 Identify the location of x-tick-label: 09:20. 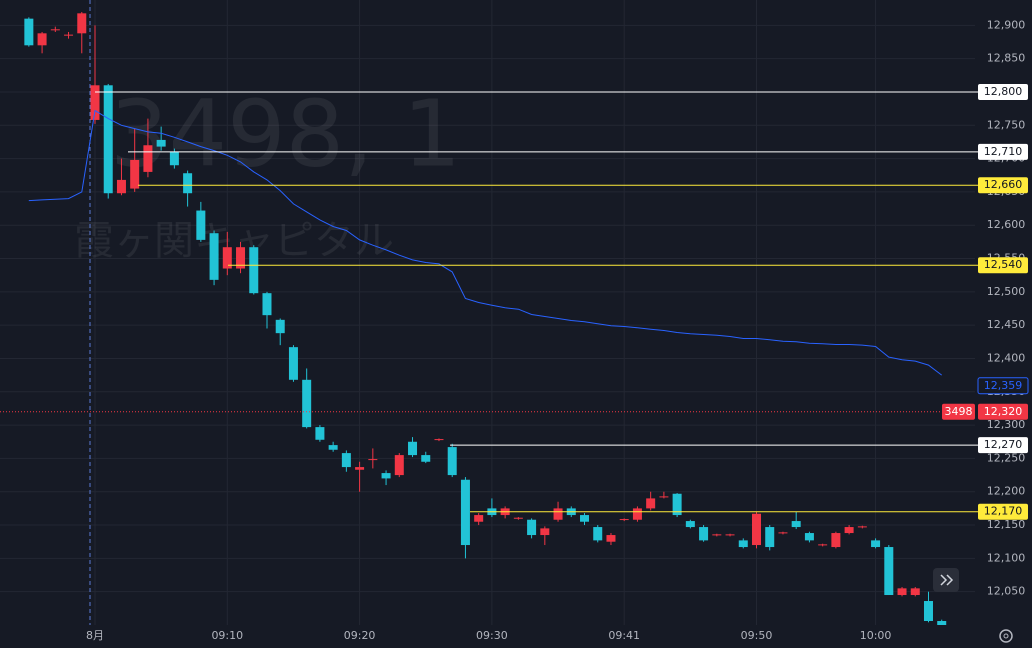
(360, 635).